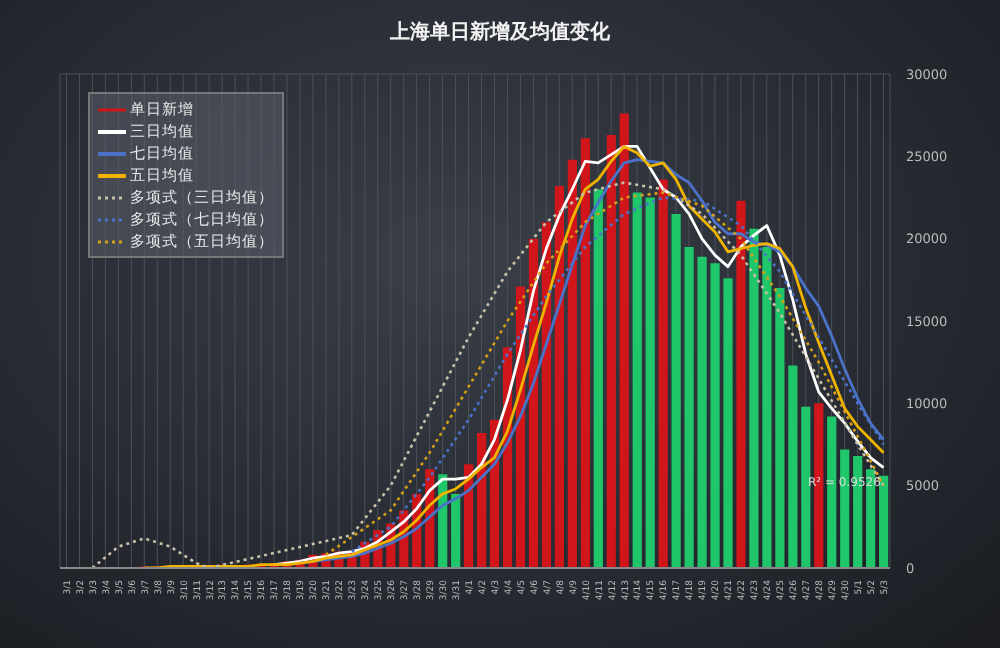  What do you see at coordinates (500, 32) in the screenshot?
I see `chart-title: 上海单日新增及均值变化` at bounding box center [500, 32].